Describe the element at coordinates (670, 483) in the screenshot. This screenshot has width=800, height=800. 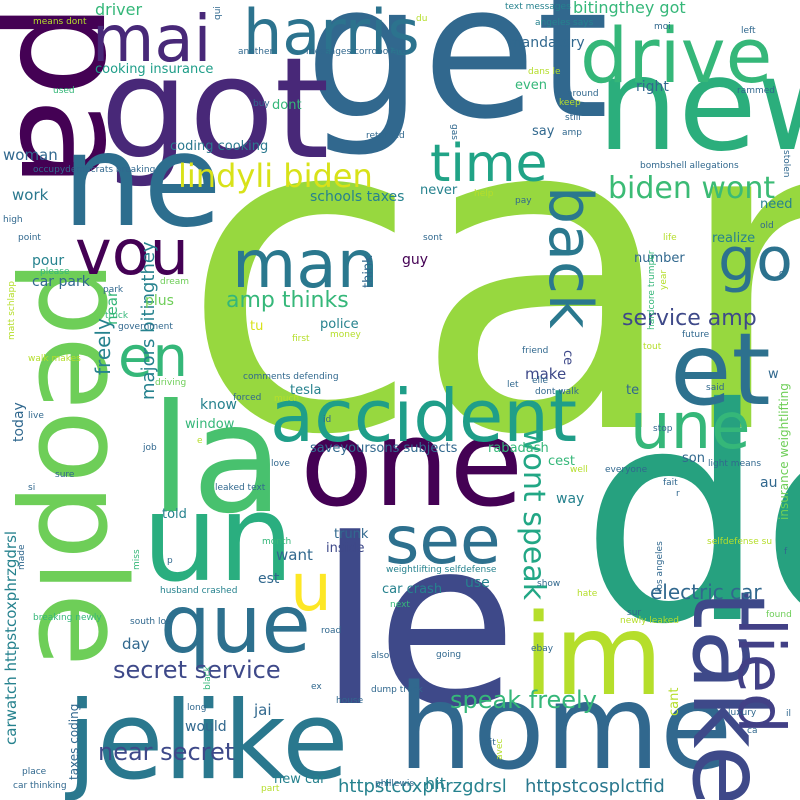
I see `word-fait: fait` at that location.